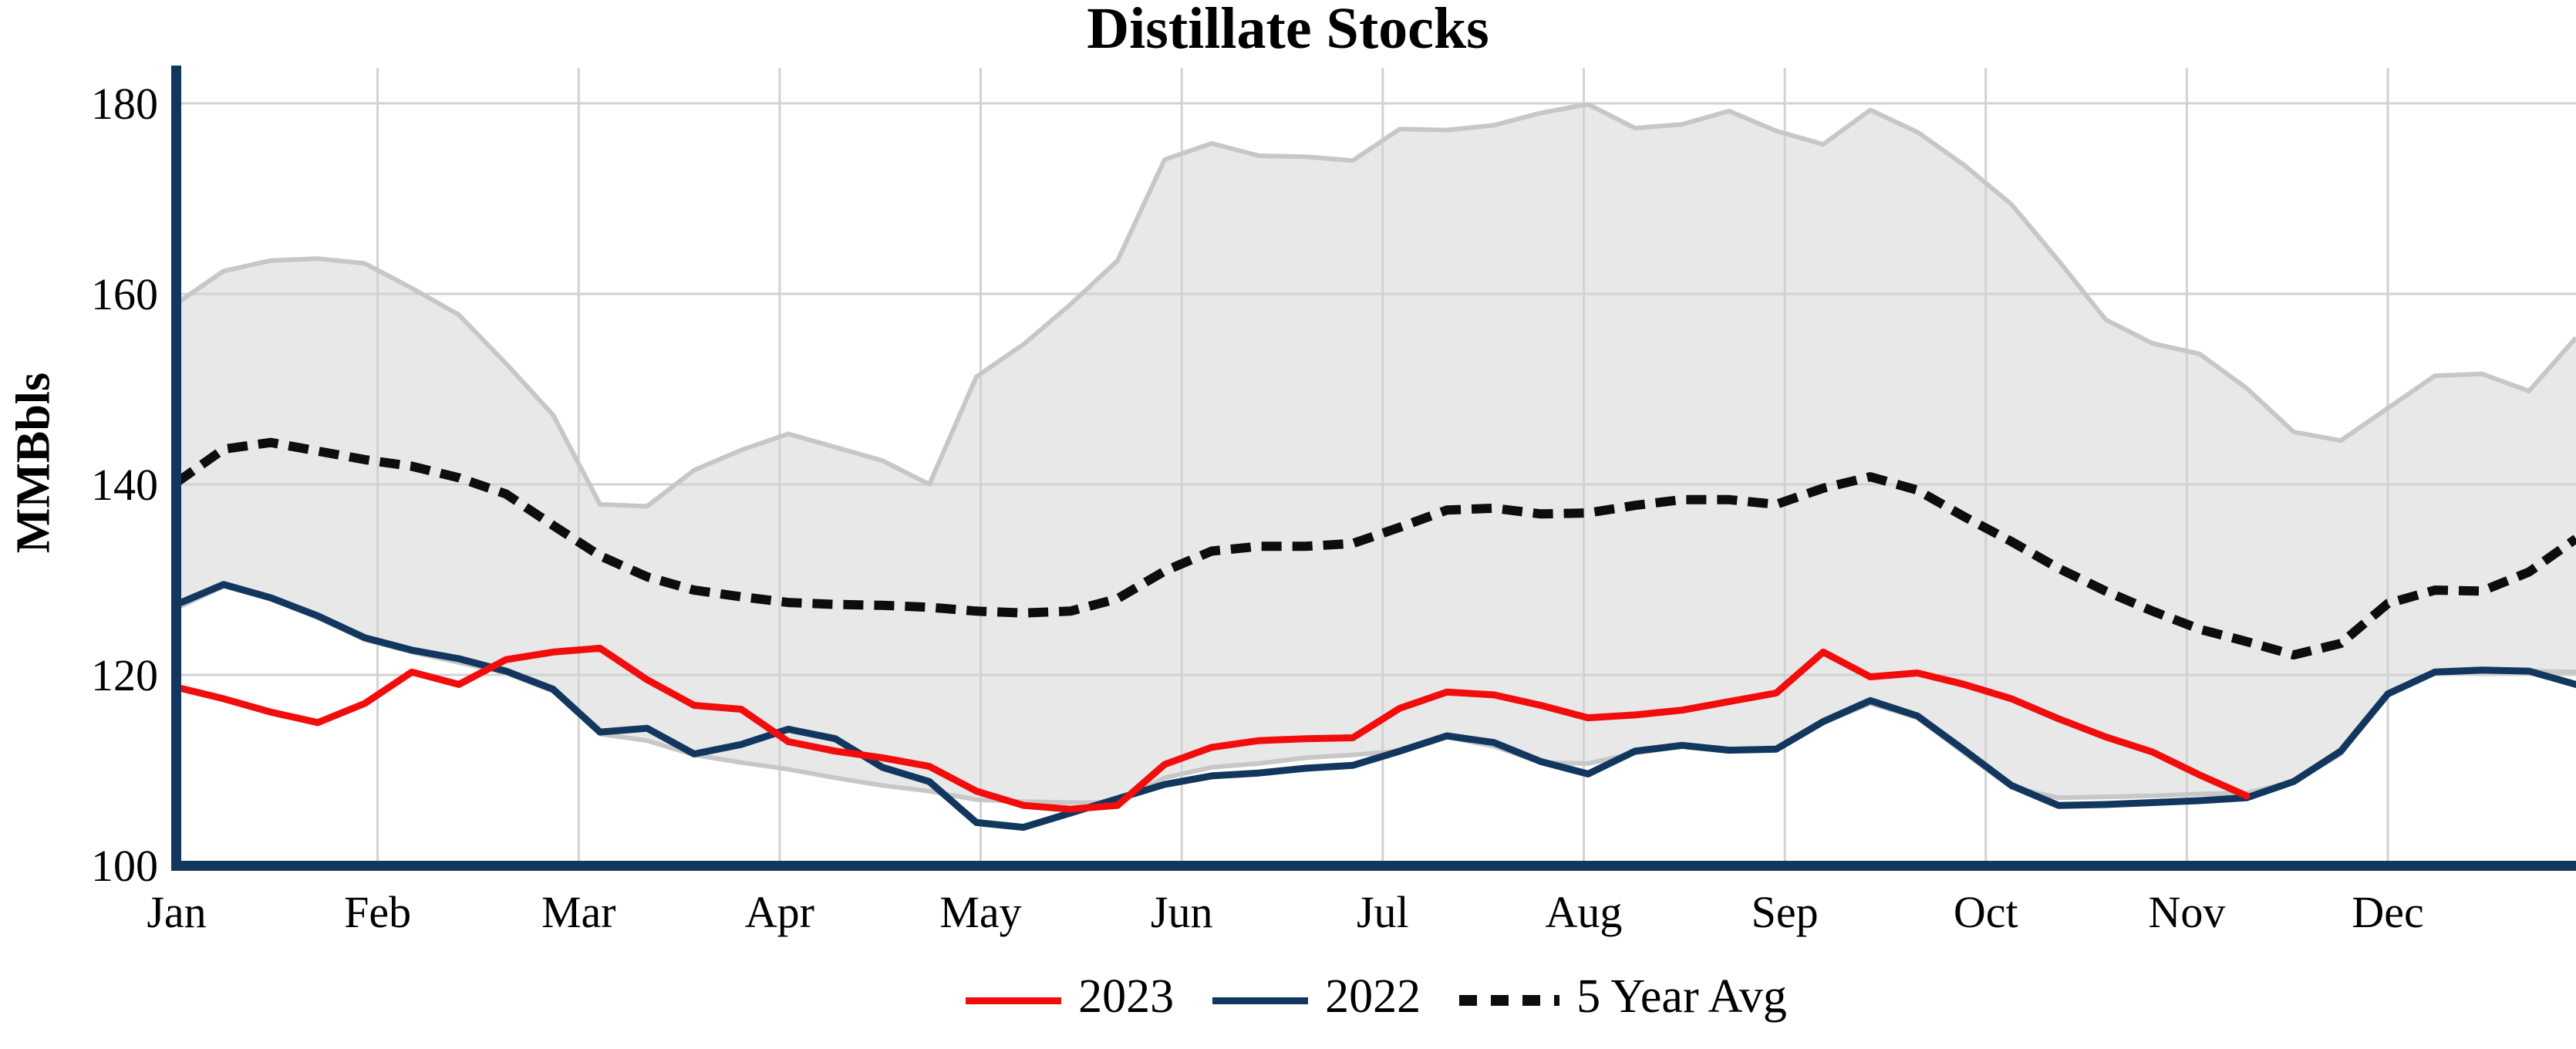  Describe the element at coordinates (1373, 996) in the screenshot. I see `legend-label-2022: 2022` at that location.